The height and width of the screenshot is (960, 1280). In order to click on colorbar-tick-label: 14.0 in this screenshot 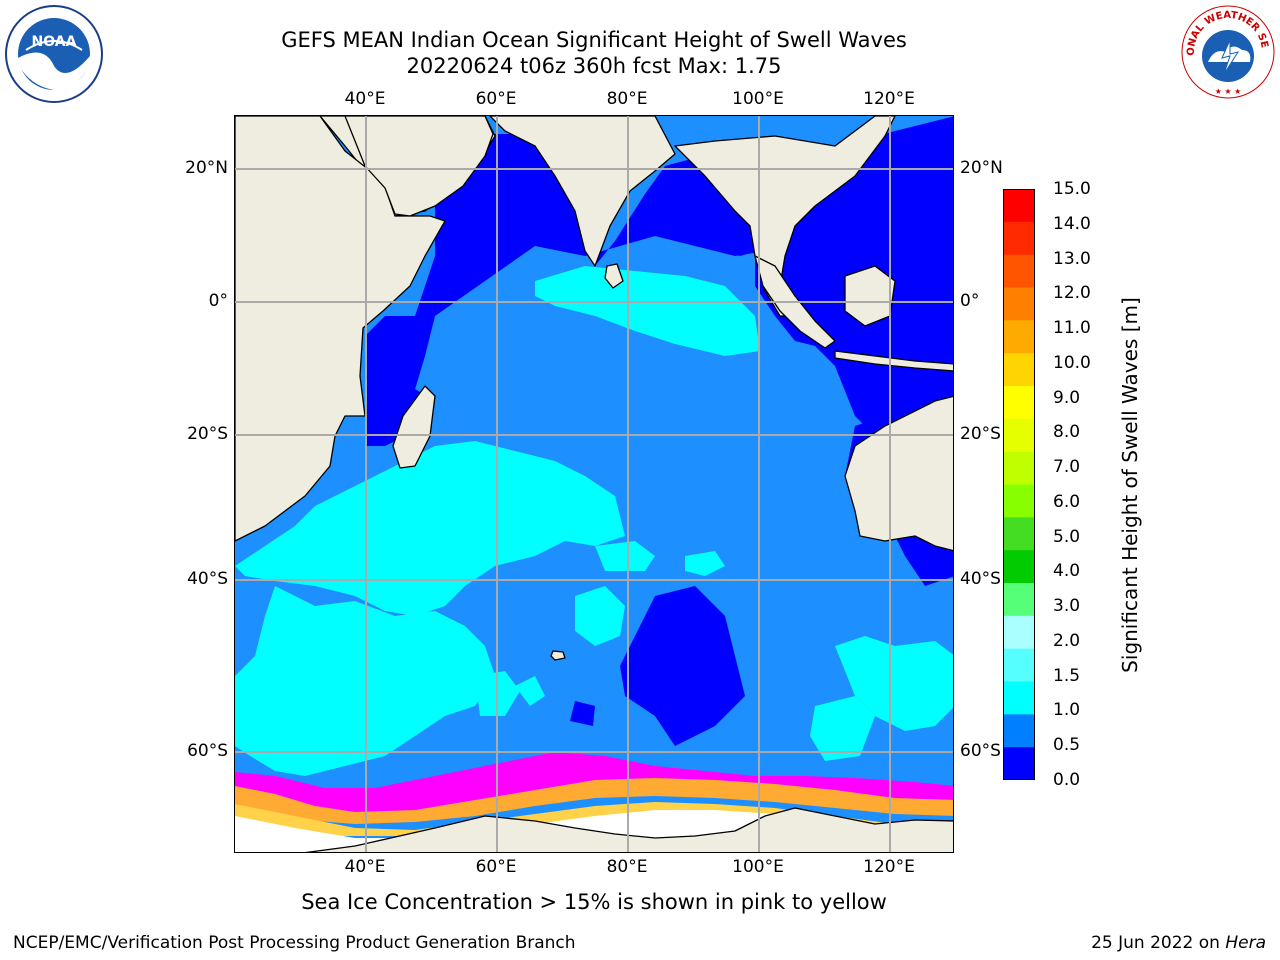, I will do `click(1072, 223)`.